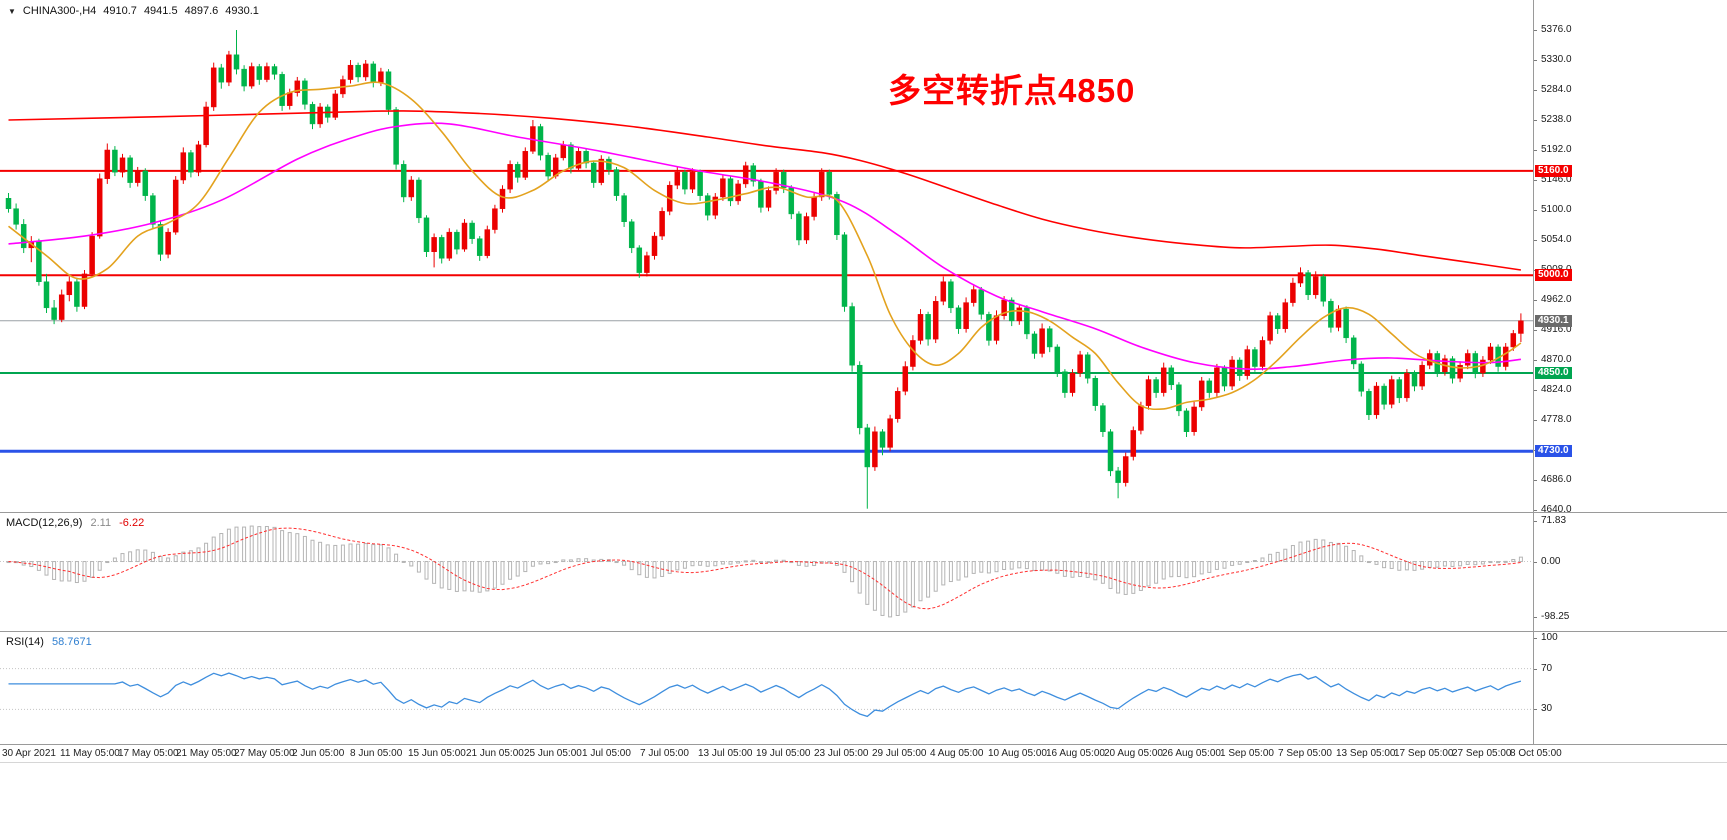 The height and width of the screenshot is (840, 1727). What do you see at coordinates (1533, 372) in the screenshot?
I see `axis-border` at bounding box center [1533, 372].